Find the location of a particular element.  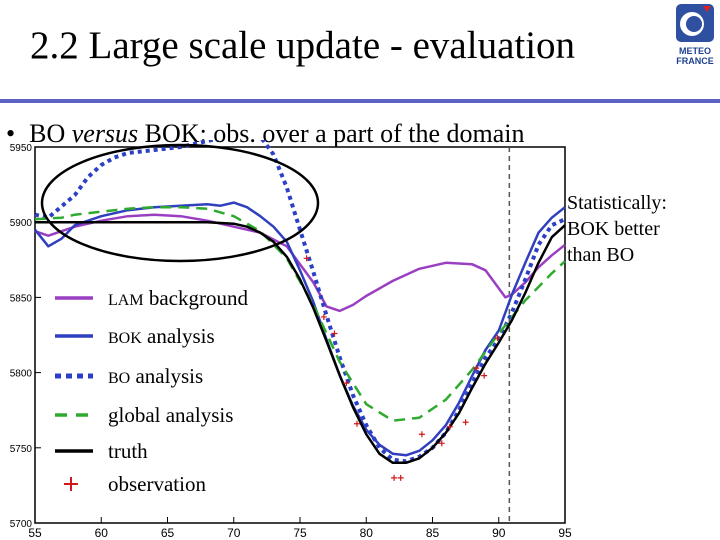

legend-label-bok: BOK analysis is located at coordinates (161, 336).